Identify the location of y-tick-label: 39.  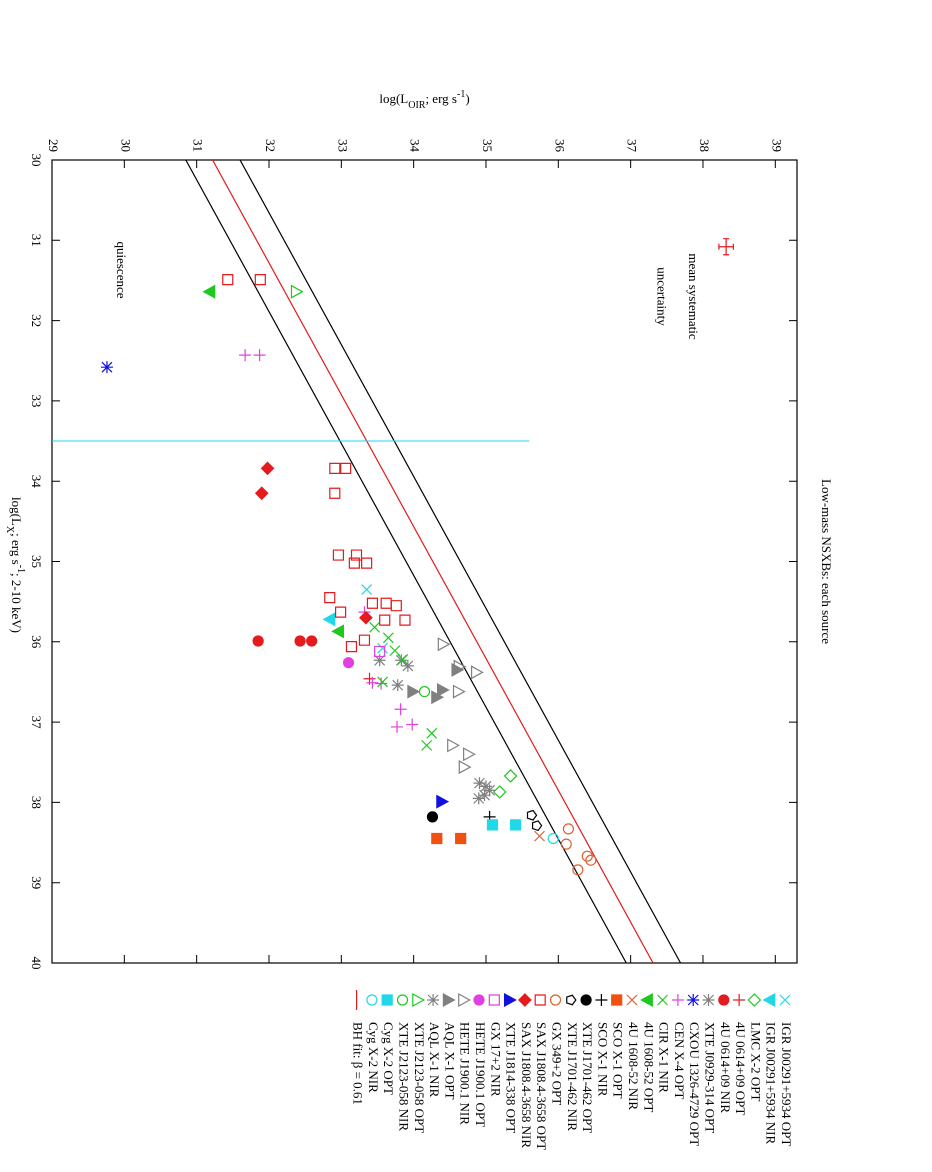
(776, 145).